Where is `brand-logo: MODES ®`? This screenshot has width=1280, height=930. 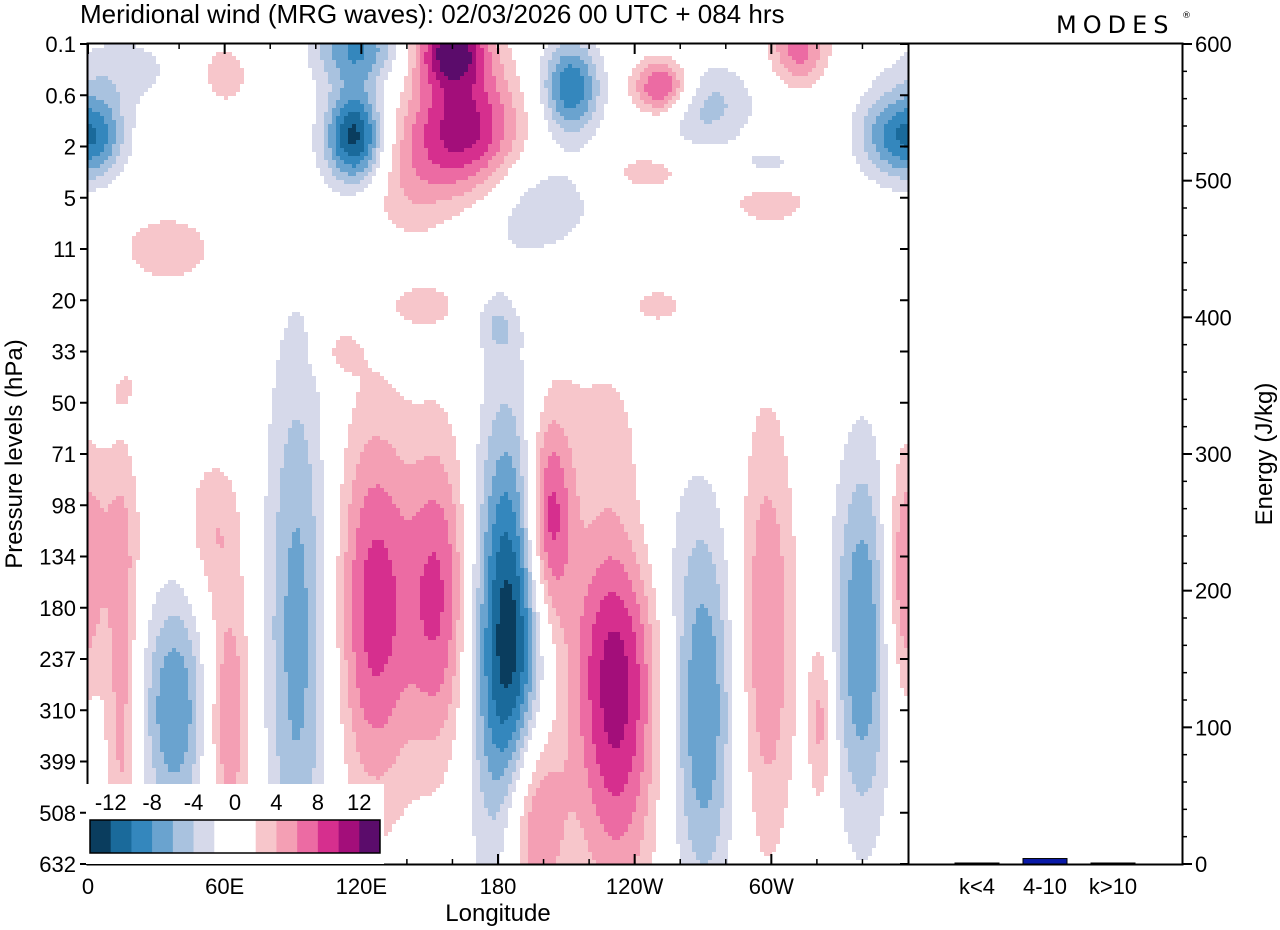
brand-logo: MODES ® is located at coordinates (1123, 25).